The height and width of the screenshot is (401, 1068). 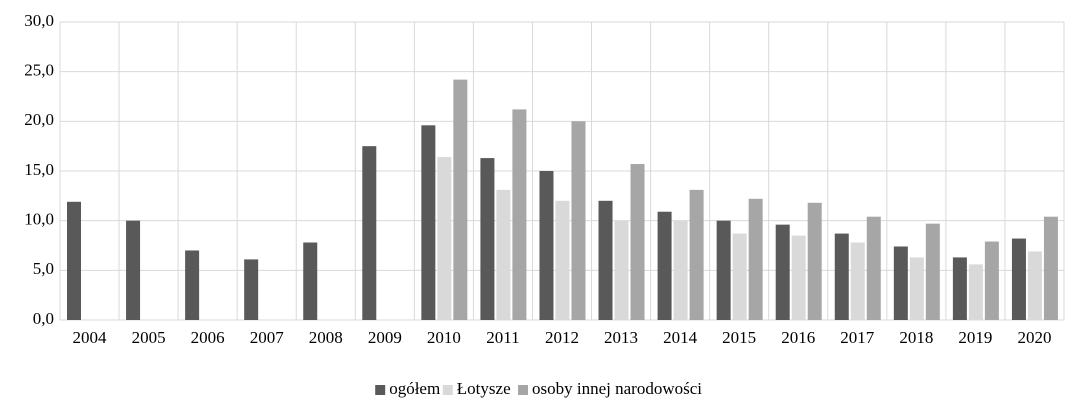 I want to click on x-tick-label: 2009, so click(x=385, y=337).